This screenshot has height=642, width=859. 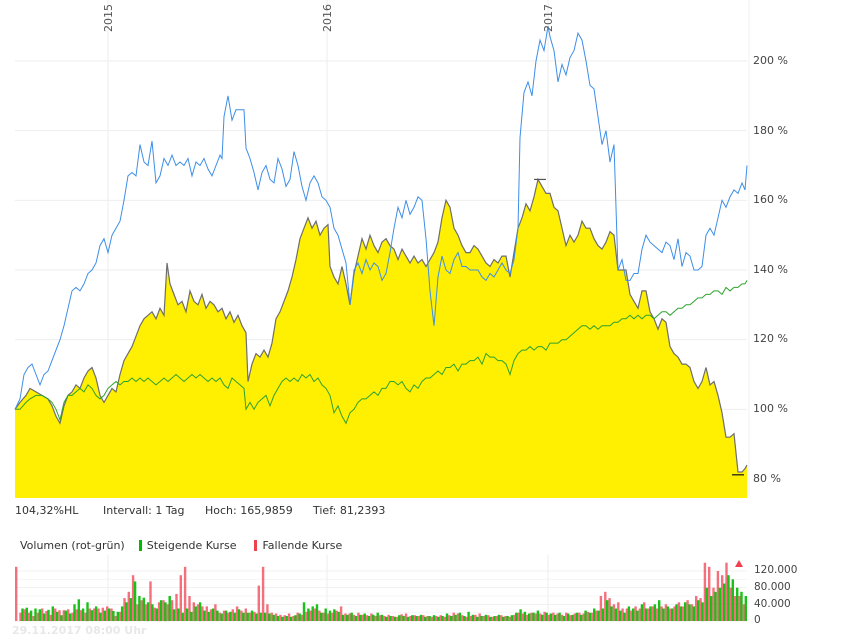 I want to click on volume-chart-plot, so click(x=429, y=590).